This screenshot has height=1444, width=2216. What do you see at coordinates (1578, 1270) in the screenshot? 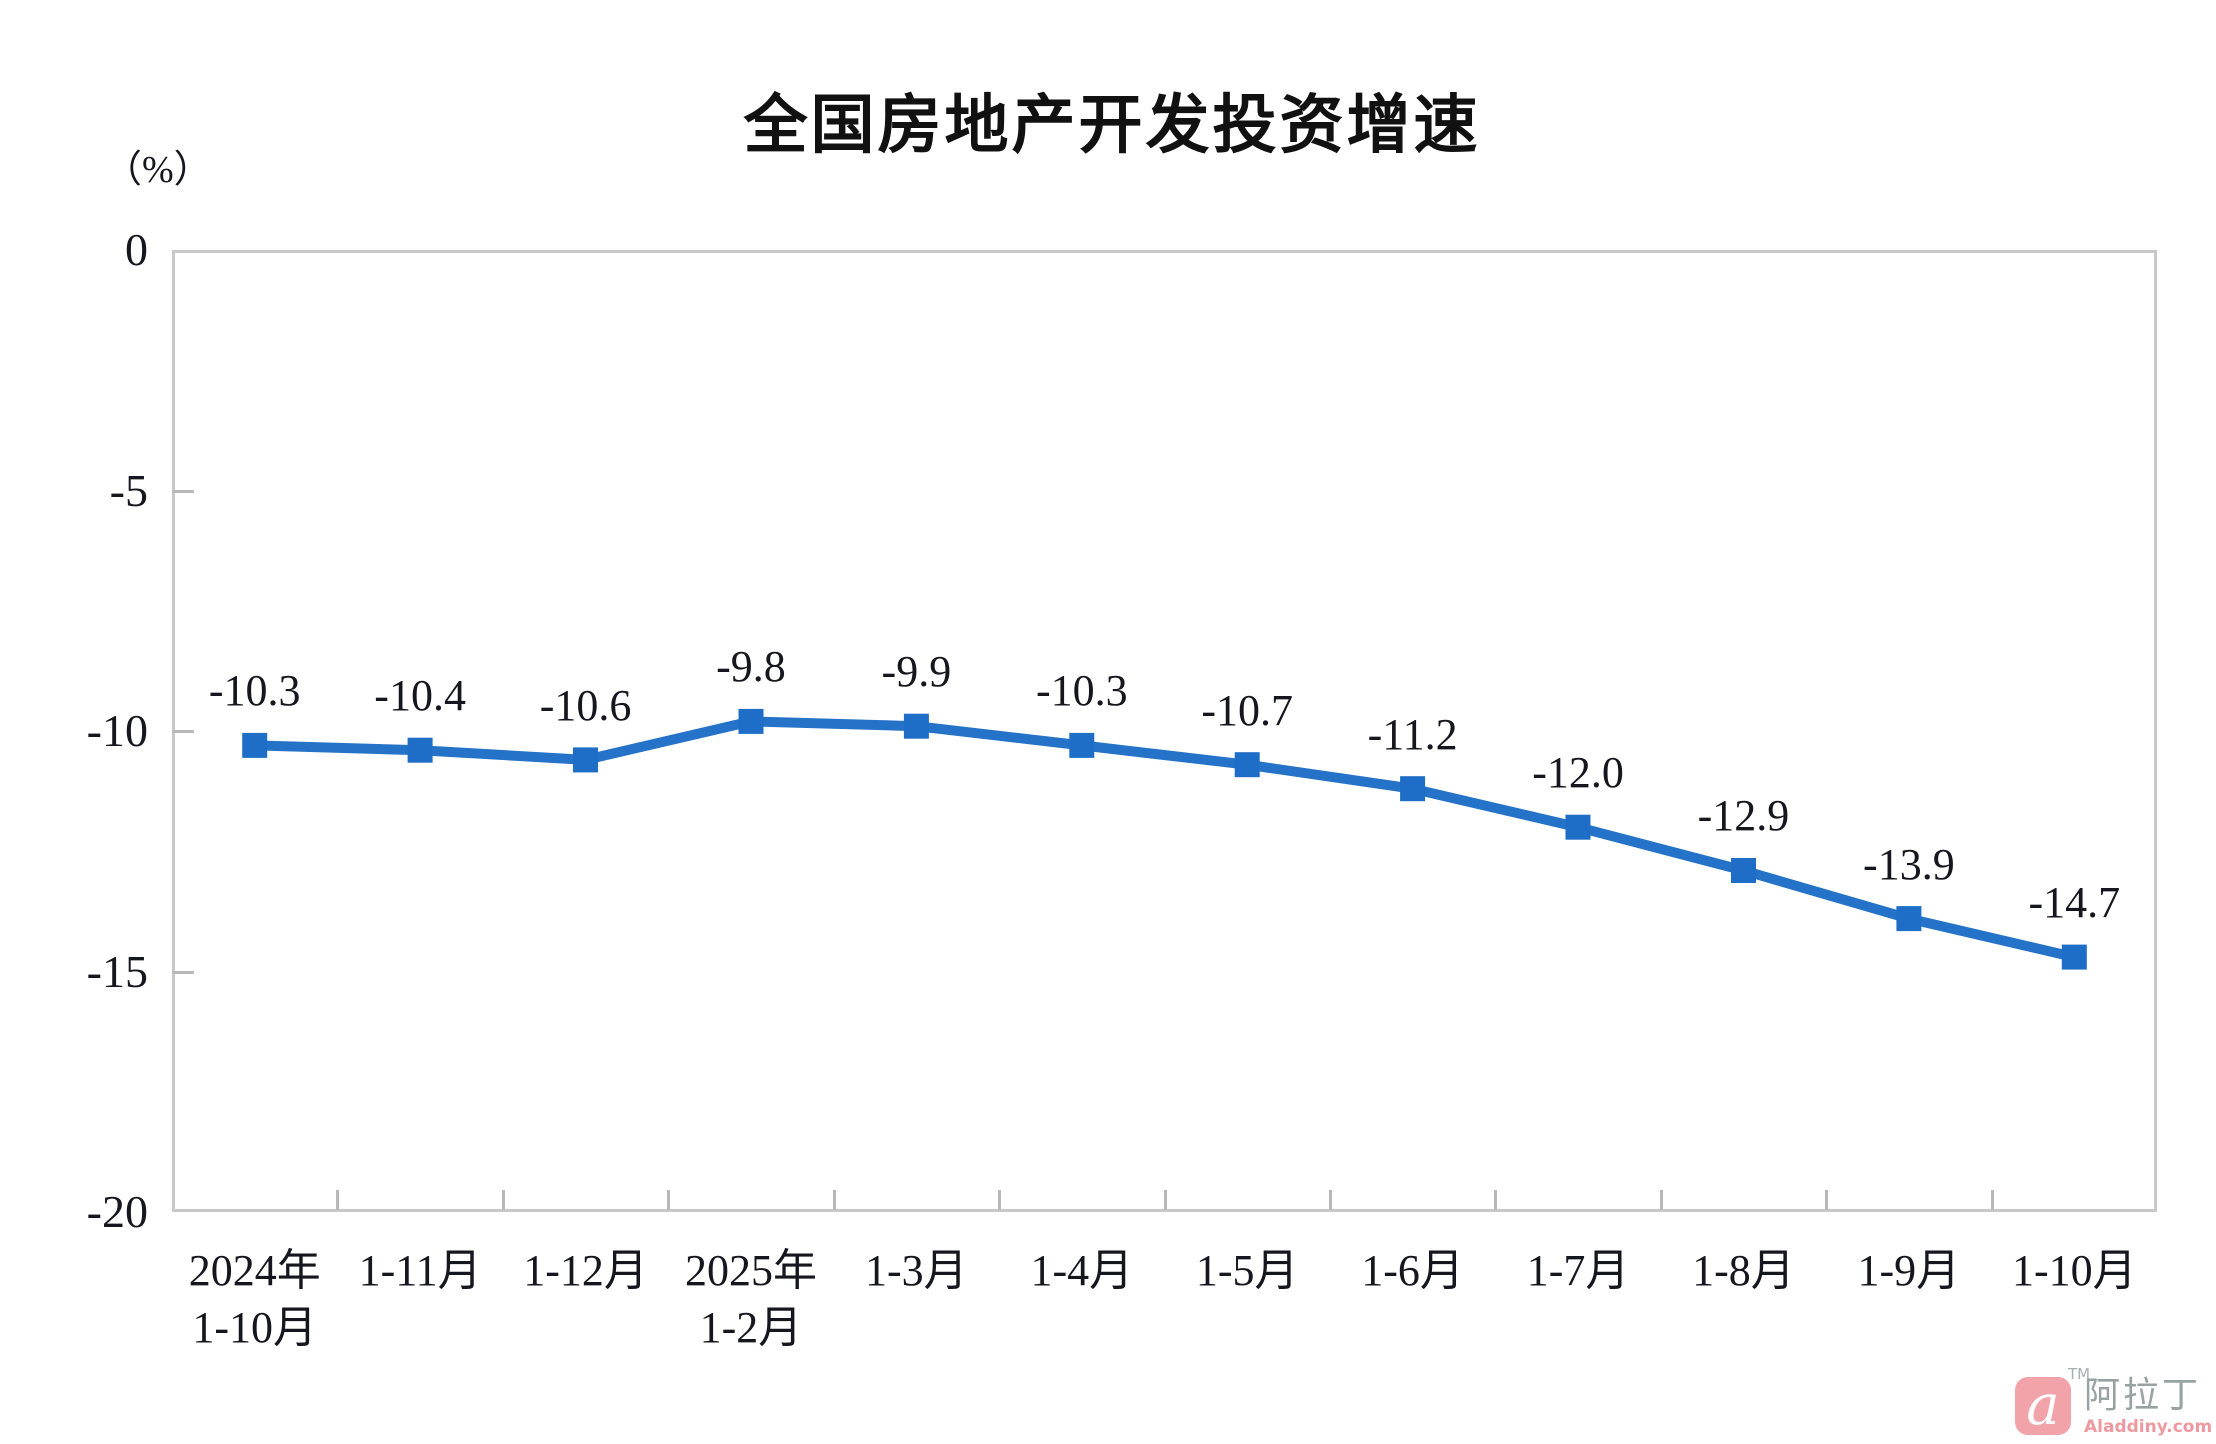
I see `x-axis-label: 1-7月` at bounding box center [1578, 1270].